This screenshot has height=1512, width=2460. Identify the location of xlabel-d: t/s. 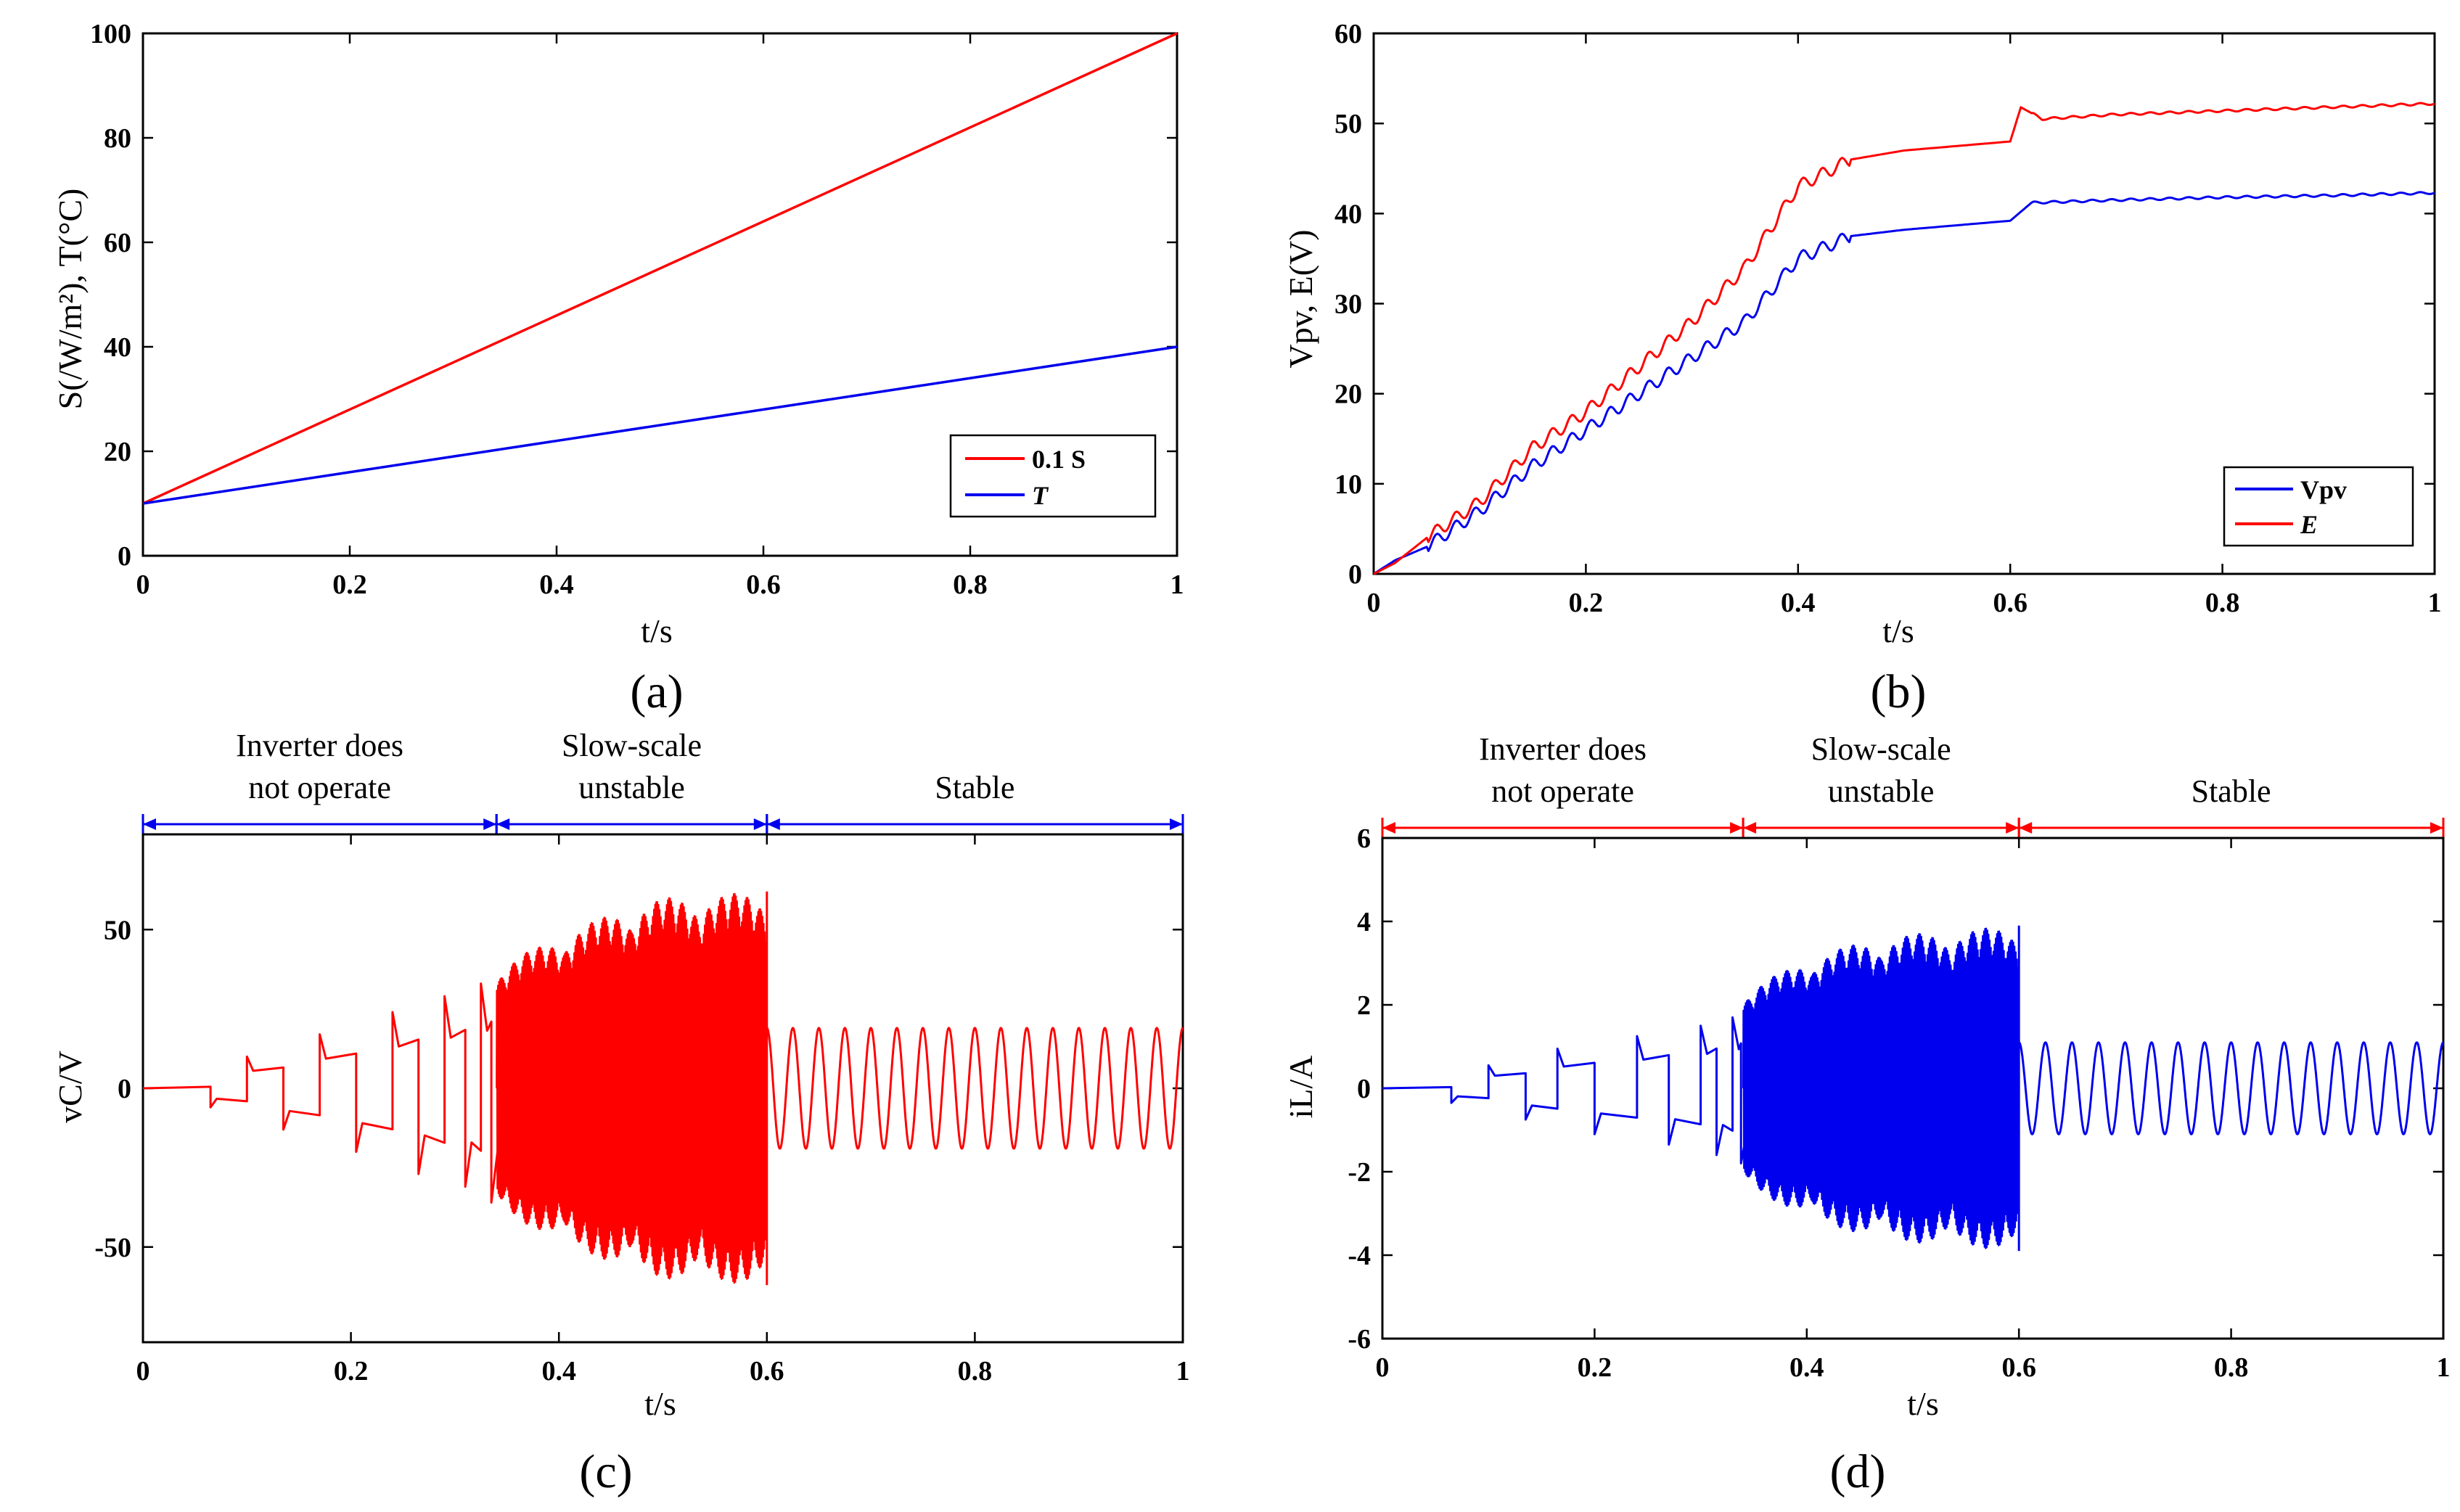
(1922, 1403).